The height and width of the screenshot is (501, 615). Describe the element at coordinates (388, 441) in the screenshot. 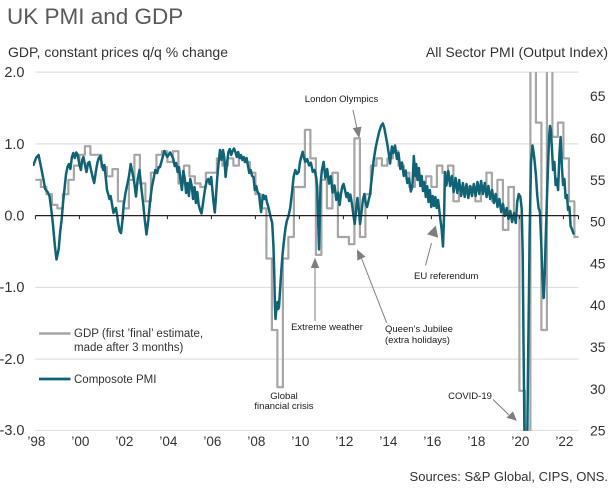

I see `svg-text: ’14` at that location.